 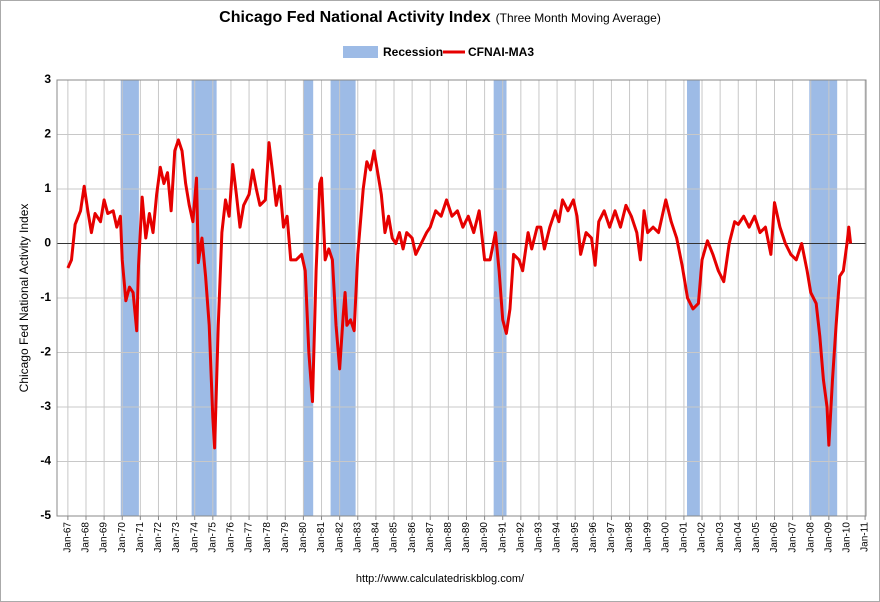 What do you see at coordinates (501, 52) in the screenshot?
I see `legend-label: CFNAI-MA3` at bounding box center [501, 52].